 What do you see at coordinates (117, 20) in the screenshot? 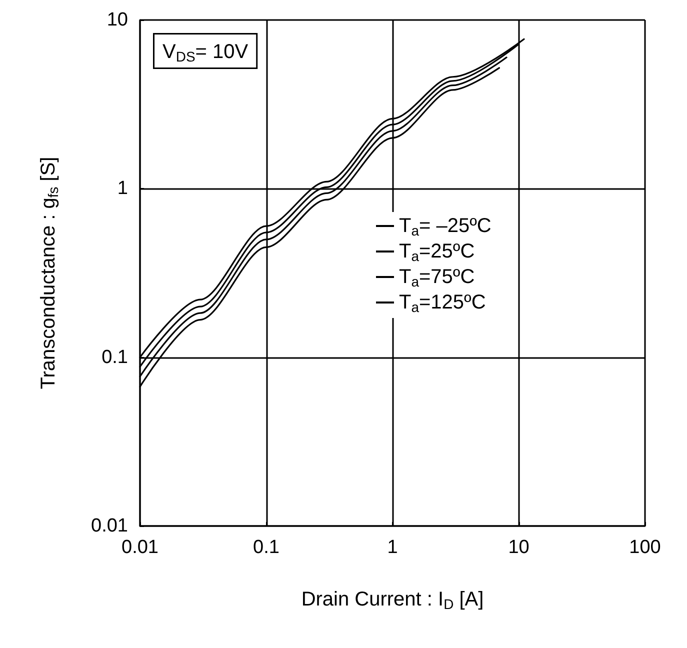
I see `y-tick-label: 10` at bounding box center [117, 20].